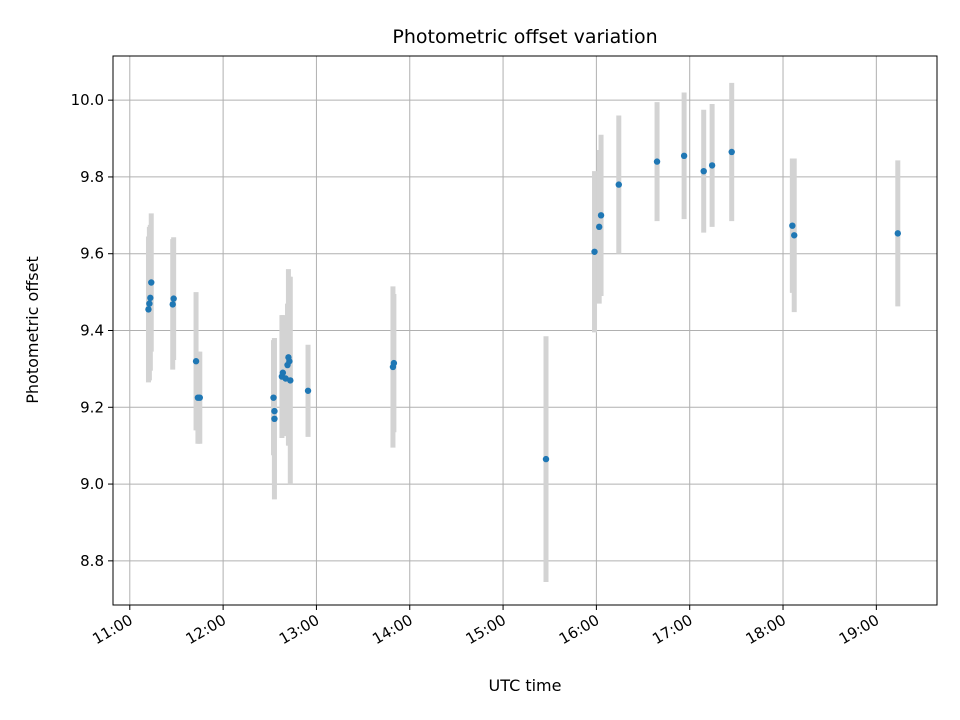 The image size is (960, 720). I want to click on y-tick-label: 9.4, so click(92, 331).